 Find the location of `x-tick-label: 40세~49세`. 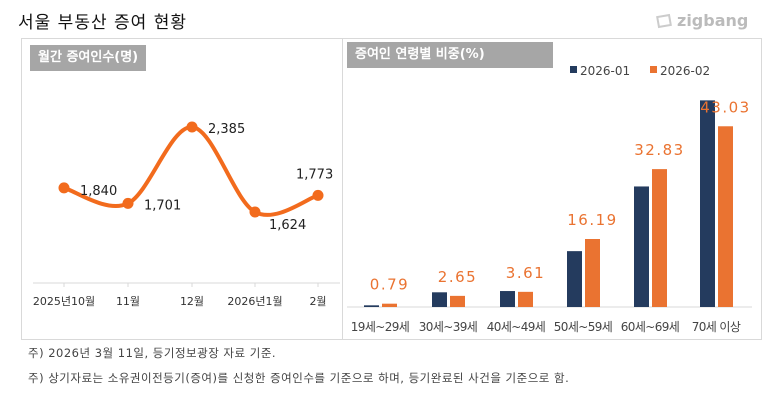

x-tick-label: 40세~49세 is located at coordinates (516, 327).